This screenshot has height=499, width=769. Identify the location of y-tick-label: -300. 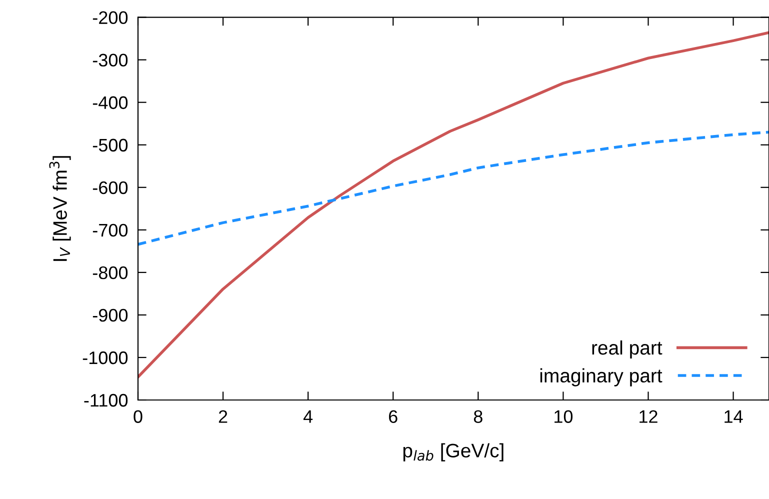
(110, 60).